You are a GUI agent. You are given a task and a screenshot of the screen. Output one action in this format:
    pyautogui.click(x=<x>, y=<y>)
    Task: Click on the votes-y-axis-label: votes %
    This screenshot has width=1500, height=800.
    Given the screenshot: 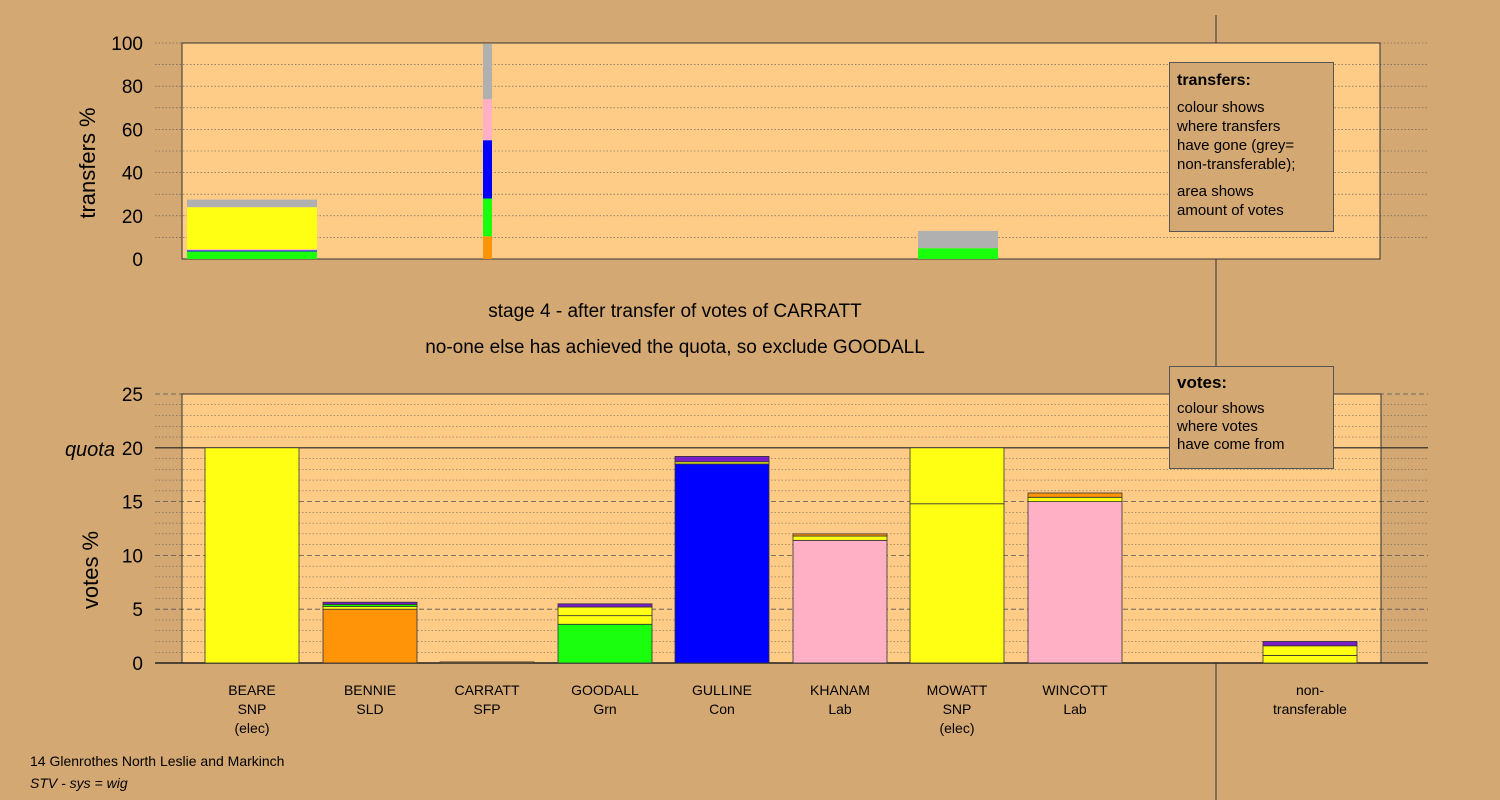 What is the action you would take?
    pyautogui.click(x=90, y=570)
    